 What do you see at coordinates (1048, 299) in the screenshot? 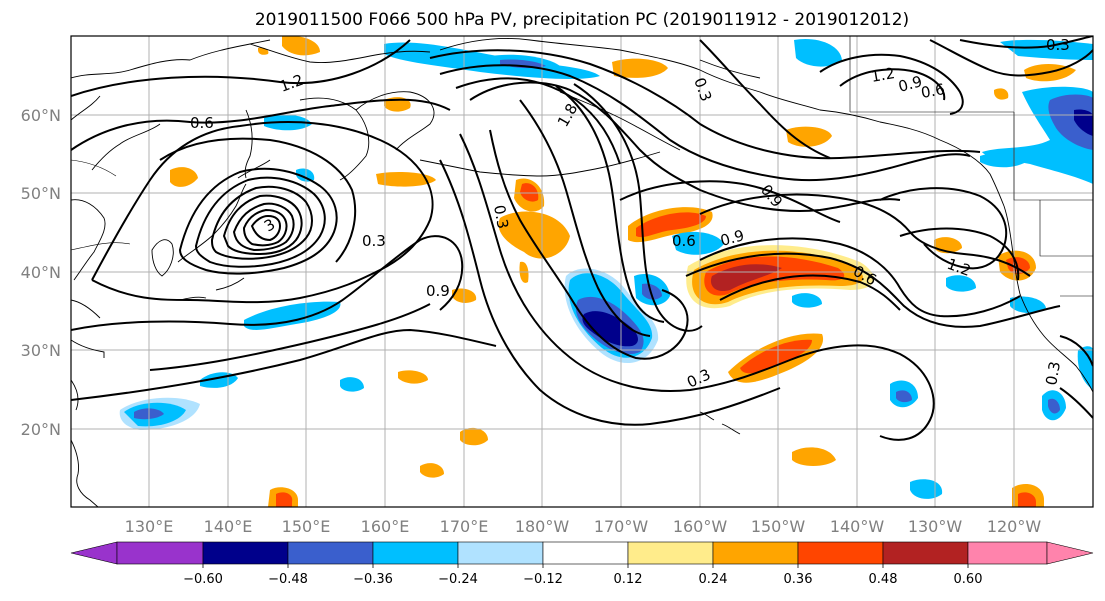
I see `coastline-north-america` at bounding box center [1048, 299].